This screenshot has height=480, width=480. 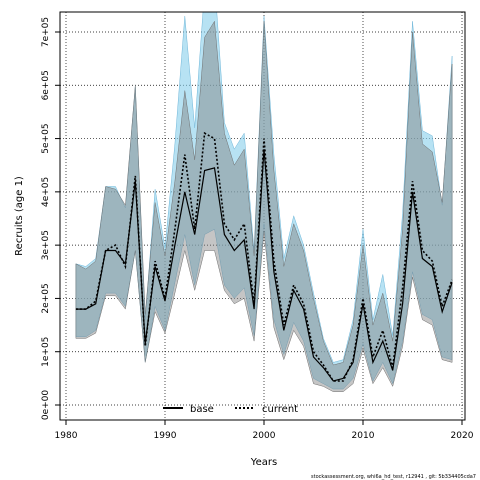 I want to click on legend-label-base: base, so click(x=202, y=409).